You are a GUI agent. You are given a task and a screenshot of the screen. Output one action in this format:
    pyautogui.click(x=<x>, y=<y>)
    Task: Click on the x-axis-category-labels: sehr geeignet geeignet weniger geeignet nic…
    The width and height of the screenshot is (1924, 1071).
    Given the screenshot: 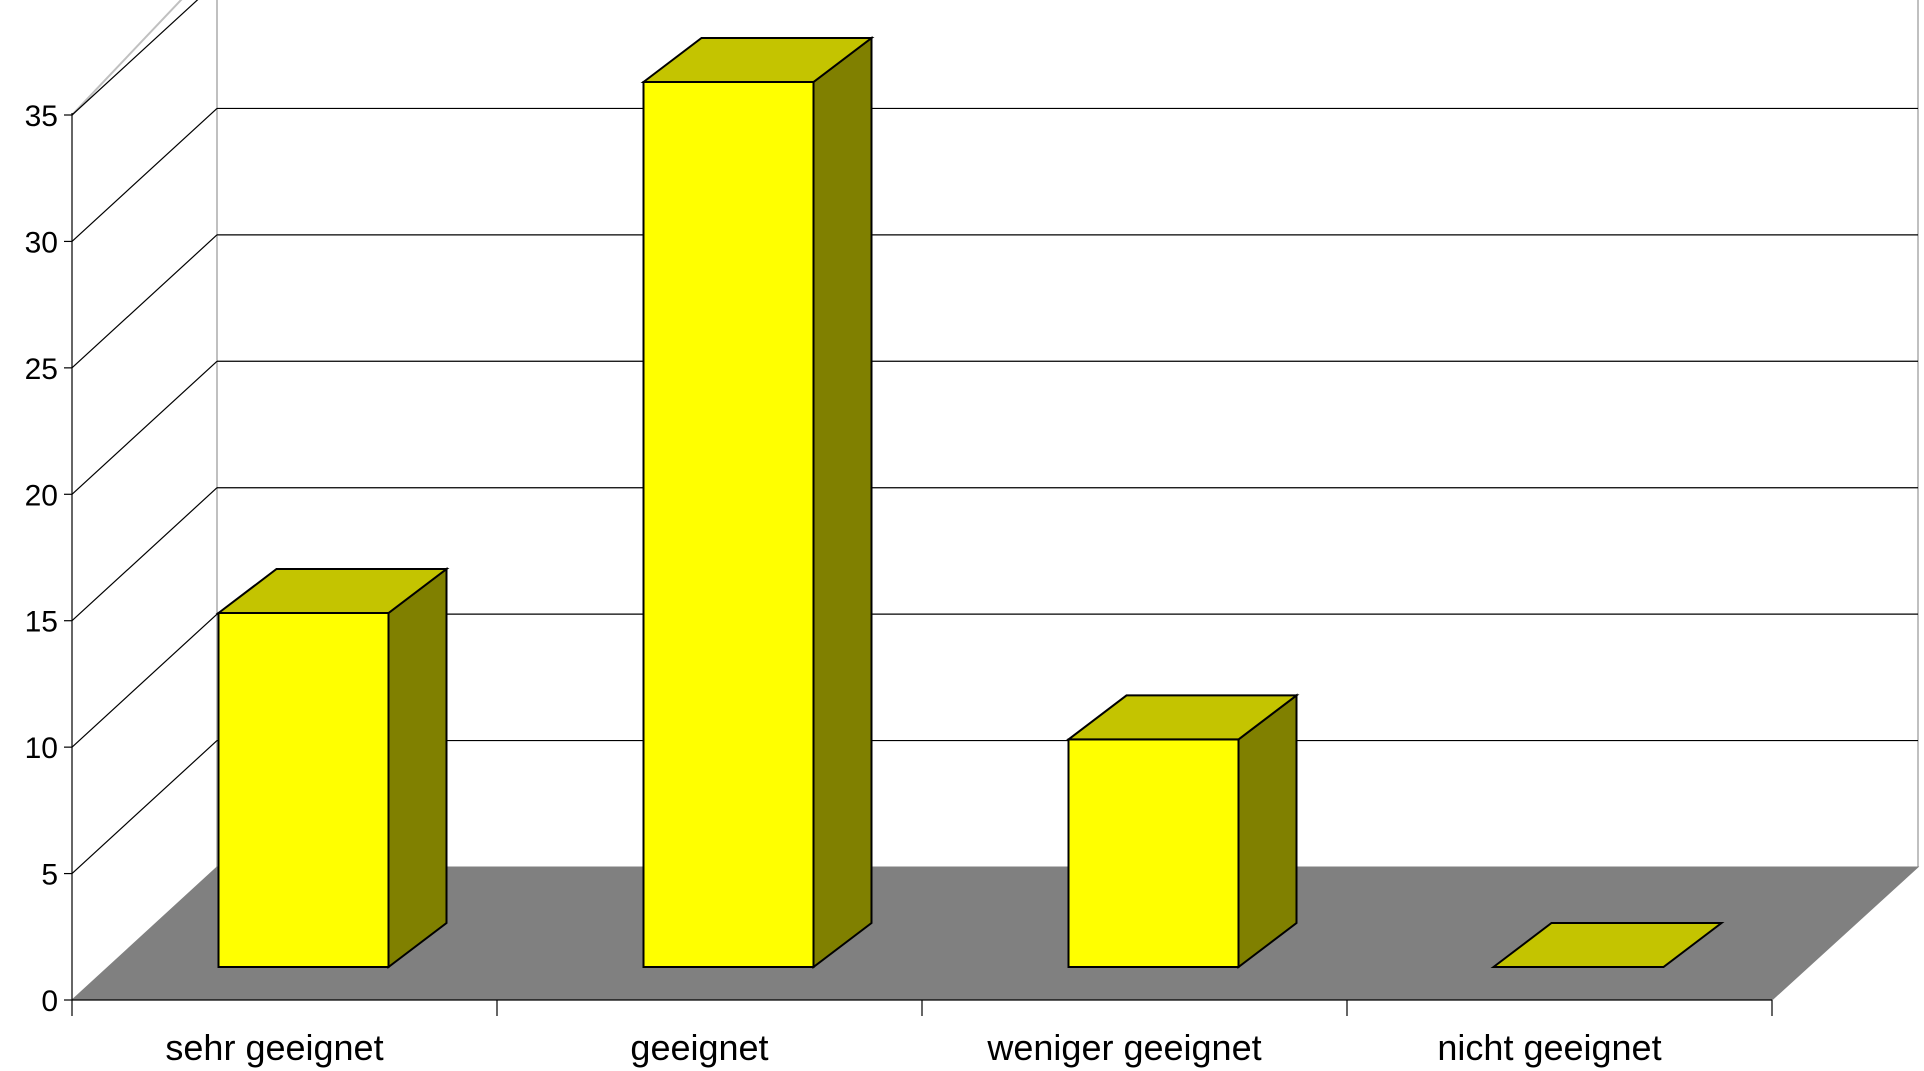 What is the action you would take?
    pyautogui.click(x=913, y=1047)
    